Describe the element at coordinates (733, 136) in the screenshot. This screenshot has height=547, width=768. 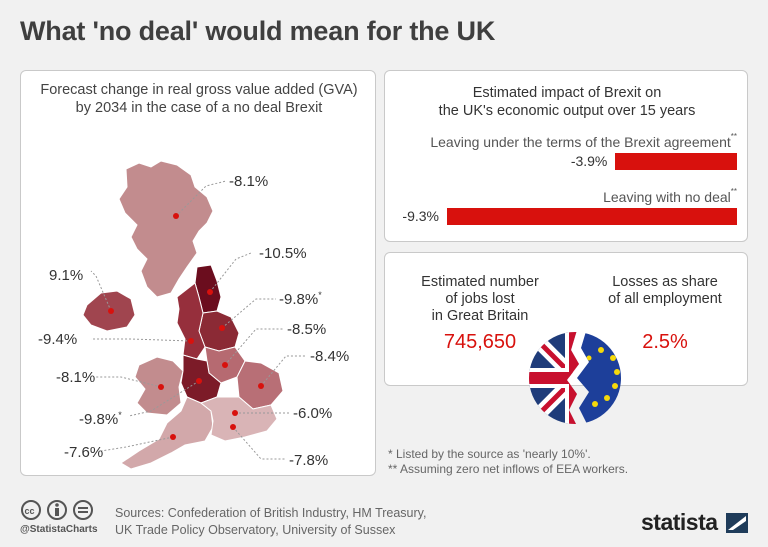
I see `bar-category-mark-0: **` at that location.